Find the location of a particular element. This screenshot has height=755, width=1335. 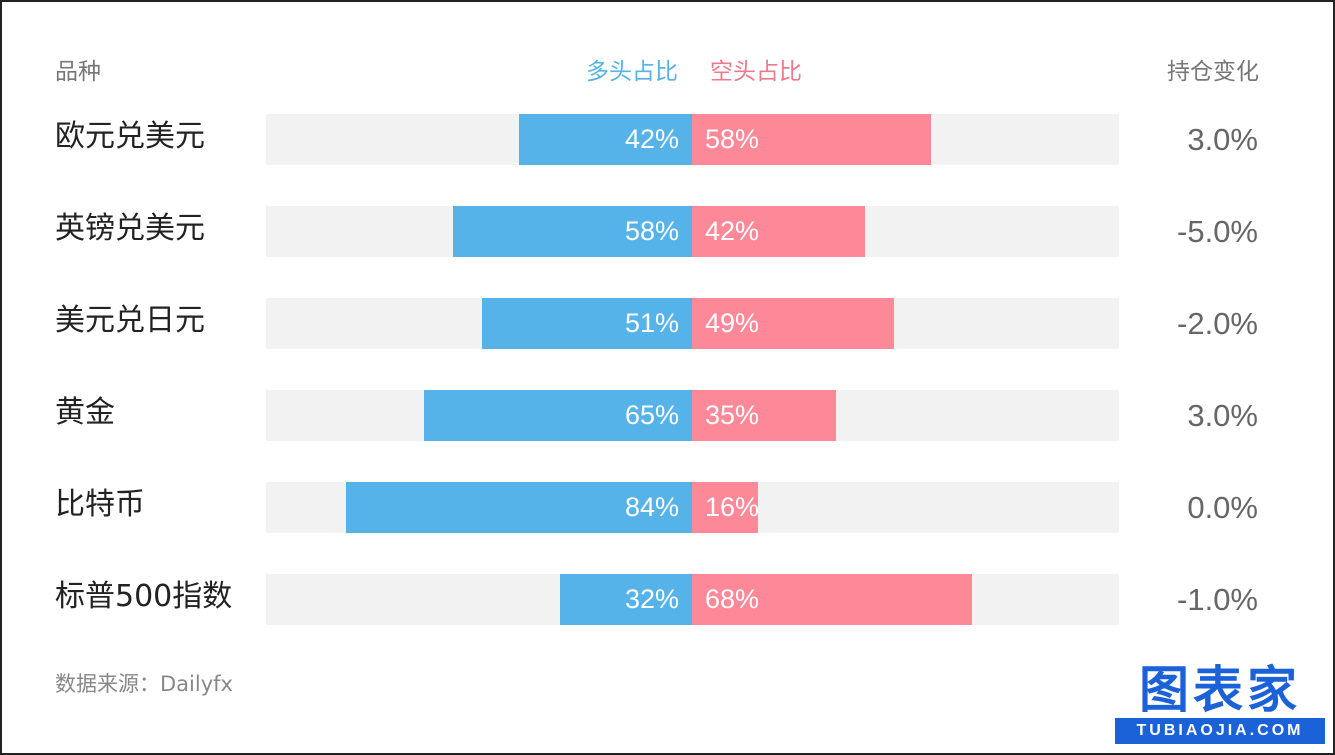

change-value: -2.0% is located at coordinates (1217, 323).